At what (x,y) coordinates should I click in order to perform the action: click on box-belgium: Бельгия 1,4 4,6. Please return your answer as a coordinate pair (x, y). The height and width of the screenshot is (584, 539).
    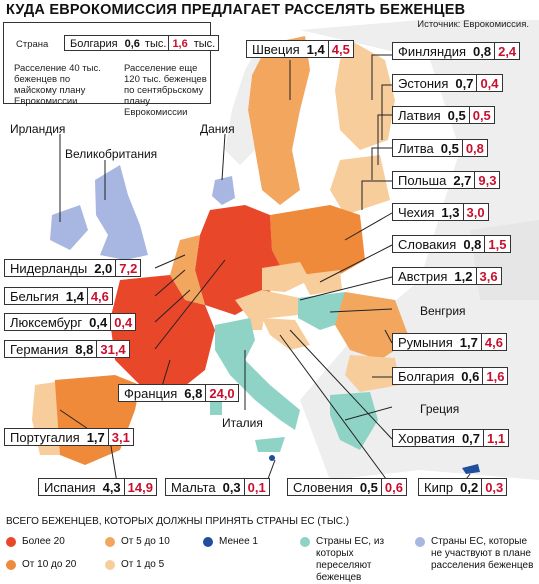
    Looking at the image, I should click on (58, 296).